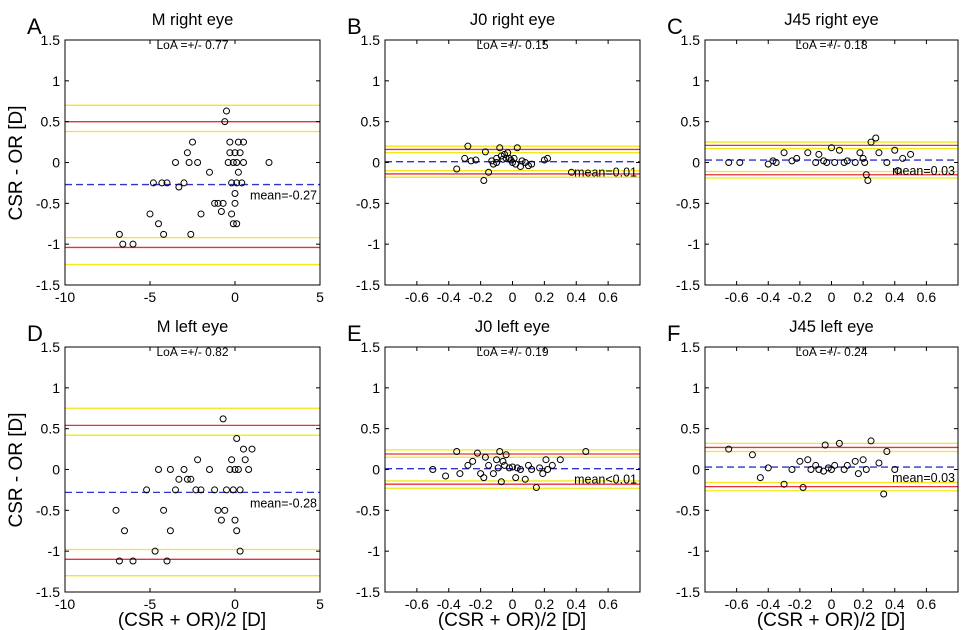 The height and width of the screenshot is (630, 976). I want to click on y-tick-label: 0.5, so click(371, 122).